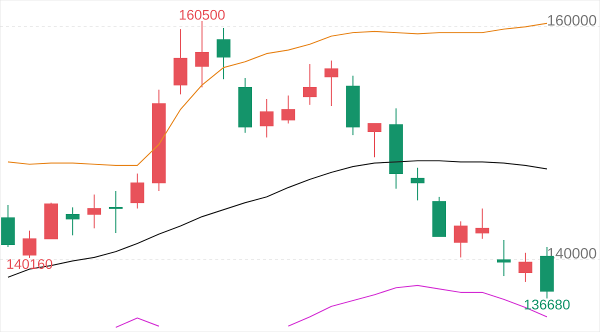  Describe the element at coordinates (29, 264) in the screenshot. I see `annotation: 140160` at that location.